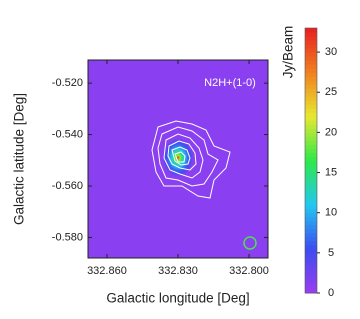 Image resolution: width=360 pixels, height=319 pixels. Describe the element at coordinates (67, 83) in the screenshot. I see `y-tick-label: -0.520` at that location.